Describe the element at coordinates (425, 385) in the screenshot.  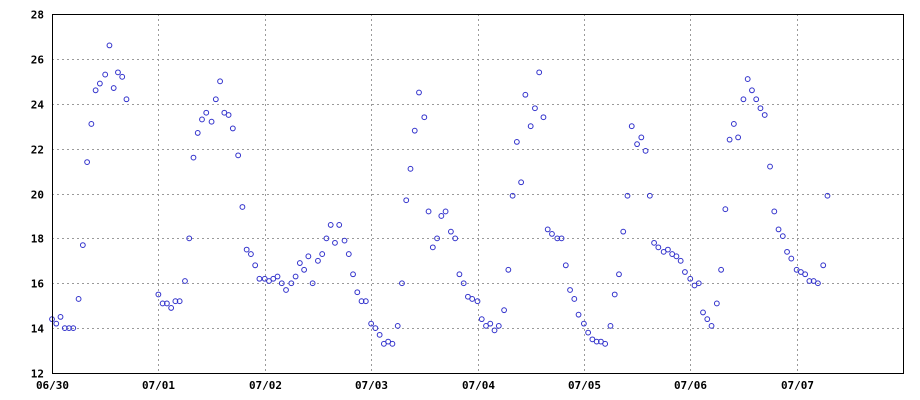
I see `x-axis-tick-labels: 06/30 07/01 07/02 07/03 07/04 07/05 07/06 07/07` at that location.